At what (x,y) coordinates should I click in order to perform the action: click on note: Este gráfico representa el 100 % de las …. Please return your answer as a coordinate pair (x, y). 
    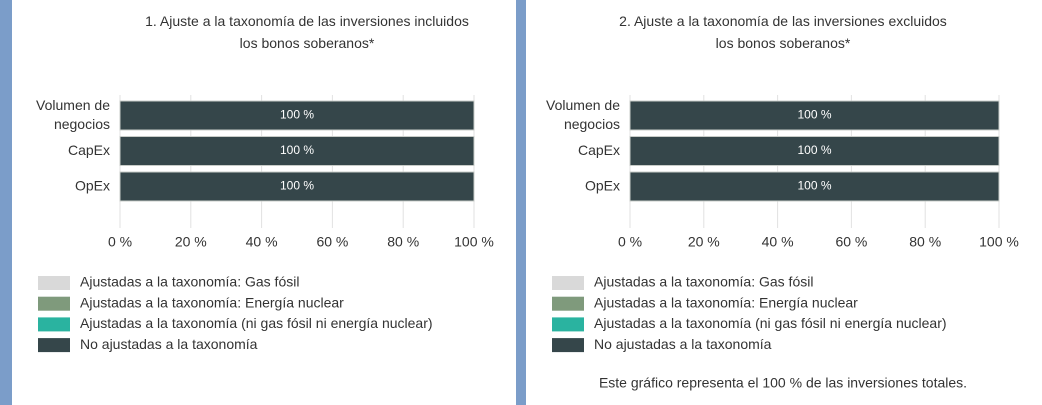
    Looking at the image, I should click on (783, 383).